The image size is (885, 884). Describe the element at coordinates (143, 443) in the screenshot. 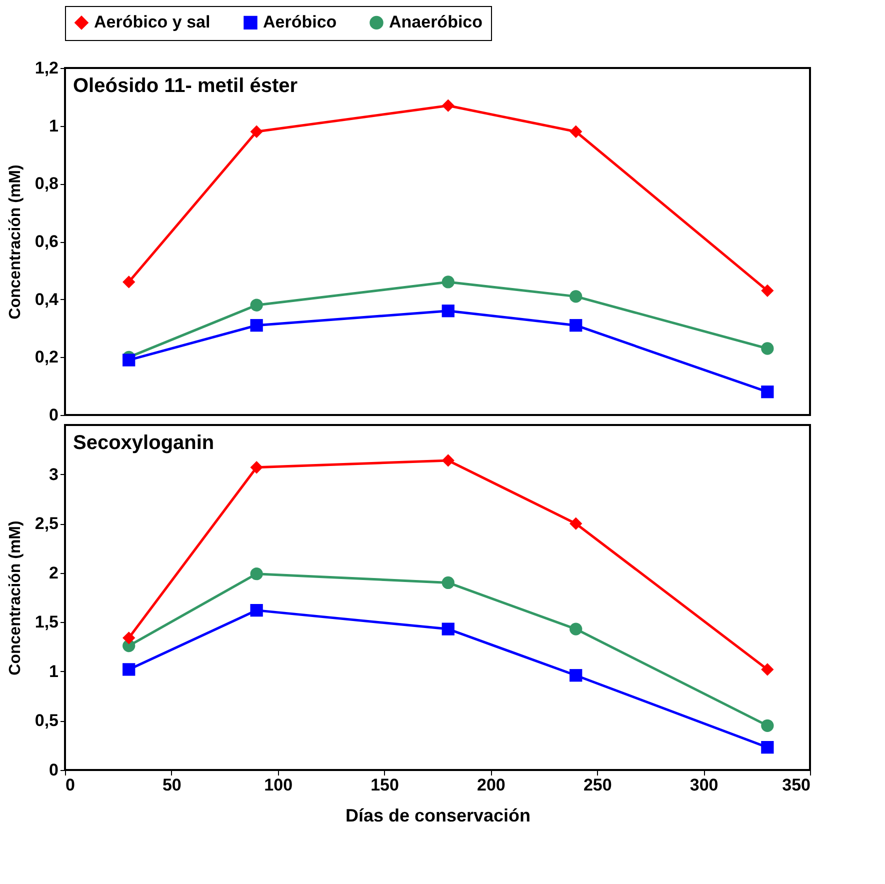

I see `chart-title: Secoxyloganin` at that location.